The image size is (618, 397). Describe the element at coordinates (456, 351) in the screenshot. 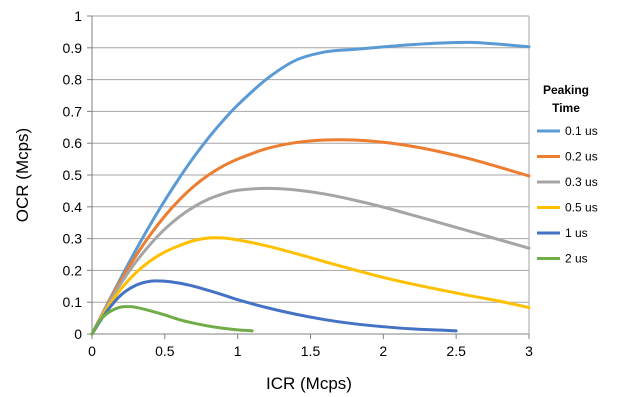

I see `x-tick-label-5: 2.5` at that location.